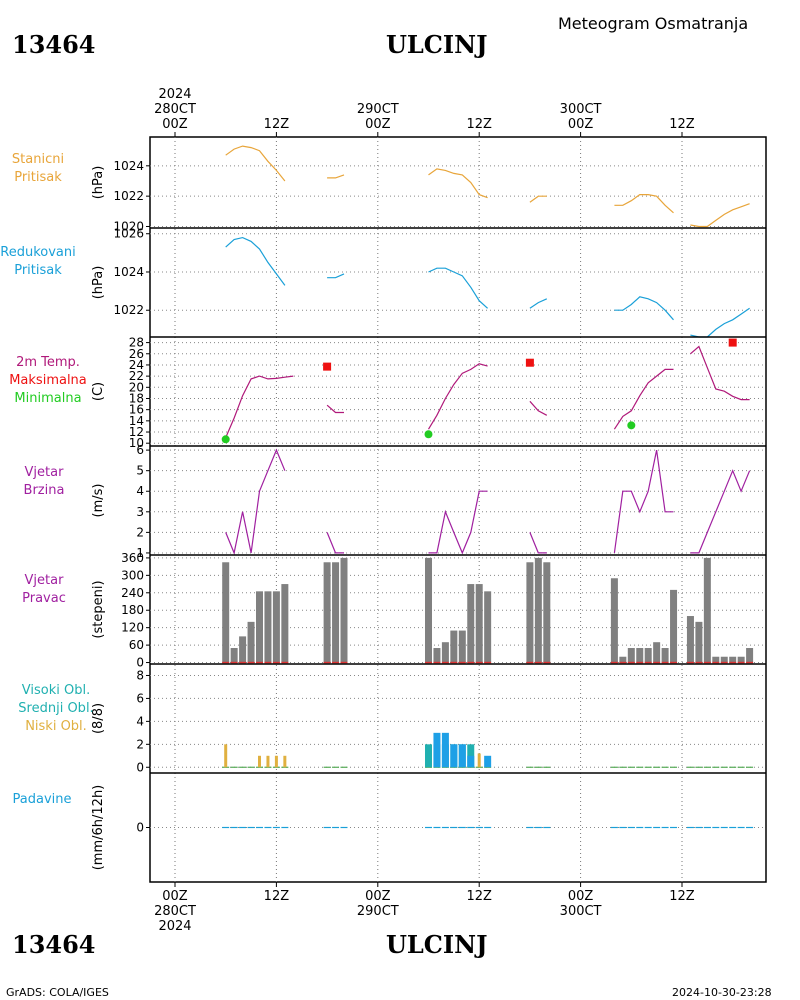 The height and width of the screenshot is (1000, 800). What do you see at coordinates (48, 380) in the screenshot?
I see `panel-title: Maksimalna` at bounding box center [48, 380].